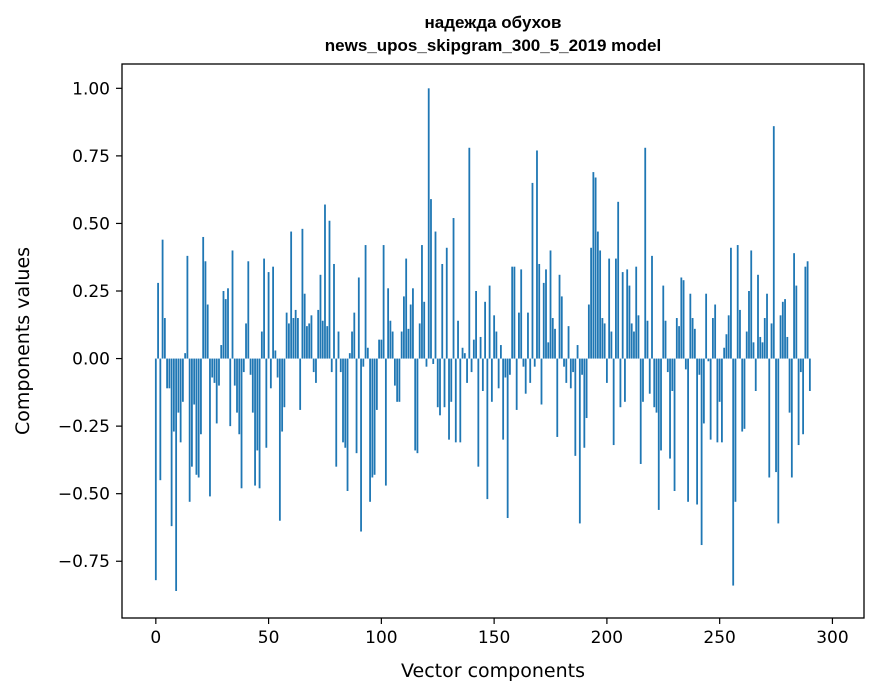 The width and height of the screenshot is (880, 696). Describe the element at coordinates (719, 638) in the screenshot. I see `x-tick-label: 250` at that location.